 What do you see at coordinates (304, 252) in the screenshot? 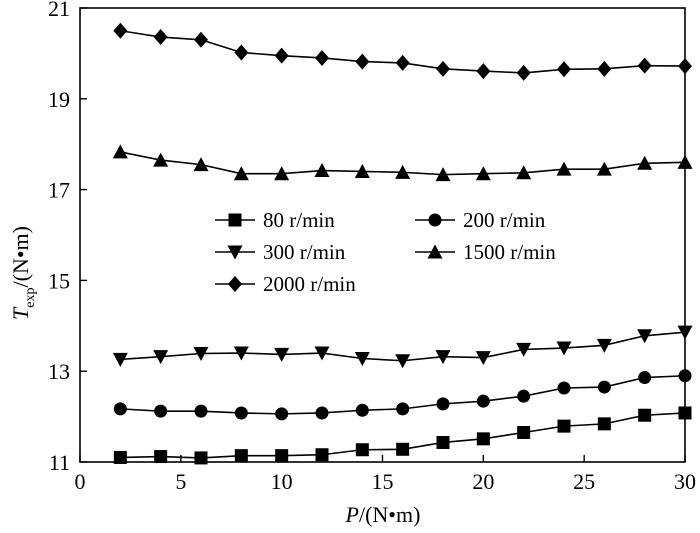
I see `legend-label: 300 r/min` at bounding box center [304, 252].